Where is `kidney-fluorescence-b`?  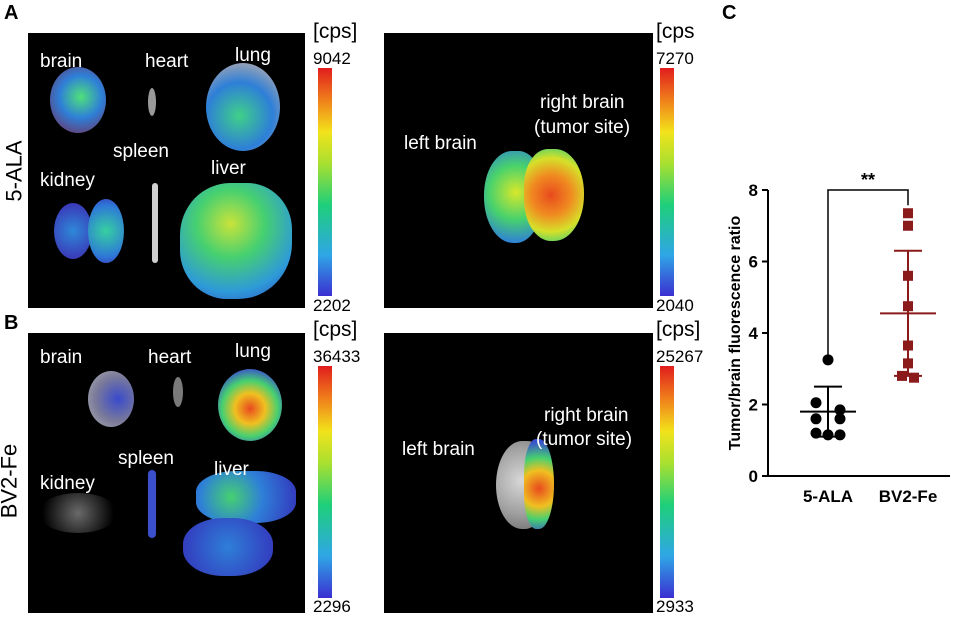
kidney-fluorescence-b is located at coordinates (78, 513).